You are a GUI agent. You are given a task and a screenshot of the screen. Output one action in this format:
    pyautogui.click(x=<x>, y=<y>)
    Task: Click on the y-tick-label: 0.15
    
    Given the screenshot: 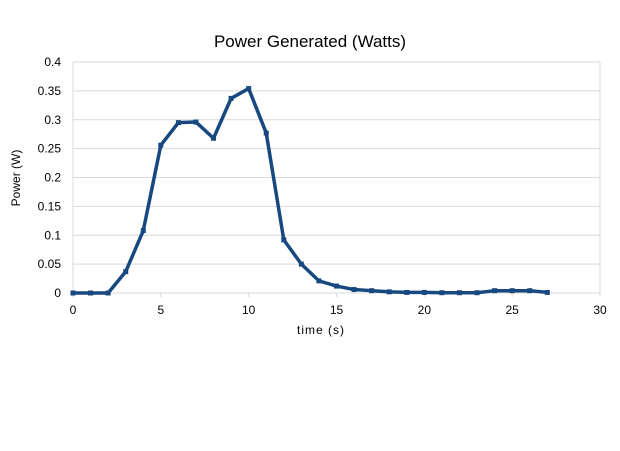 What is the action you would take?
    pyautogui.click(x=50, y=206)
    